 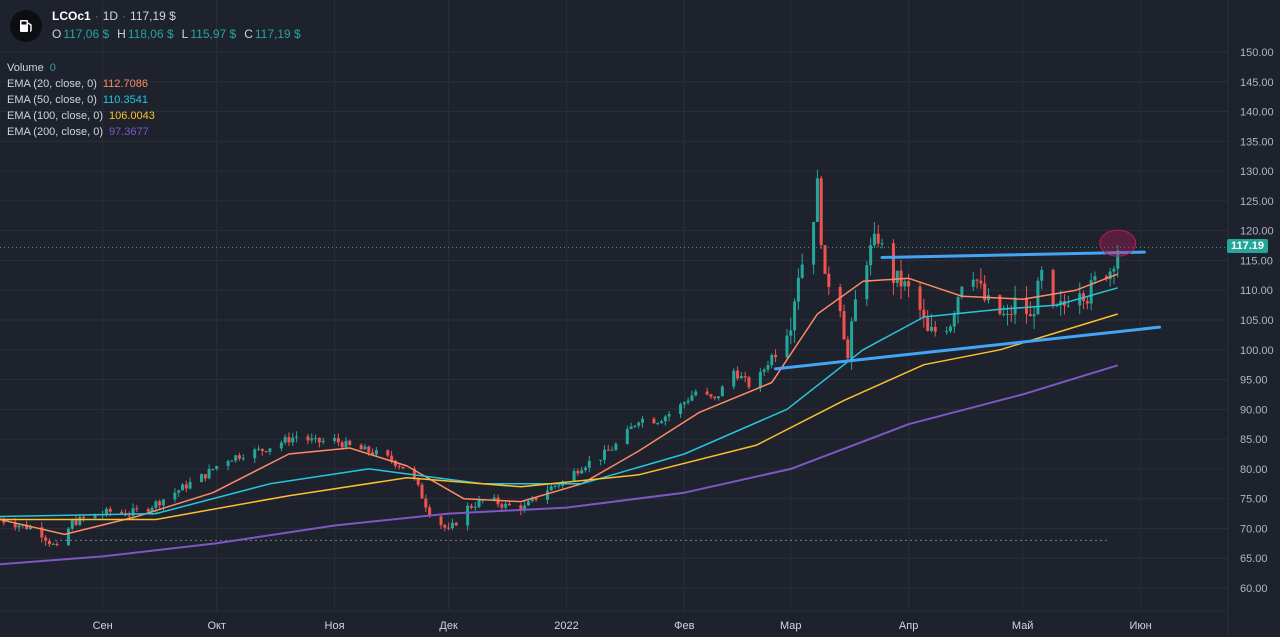 I want to click on legend-ema200-value: 97.3677, so click(x=129, y=132).